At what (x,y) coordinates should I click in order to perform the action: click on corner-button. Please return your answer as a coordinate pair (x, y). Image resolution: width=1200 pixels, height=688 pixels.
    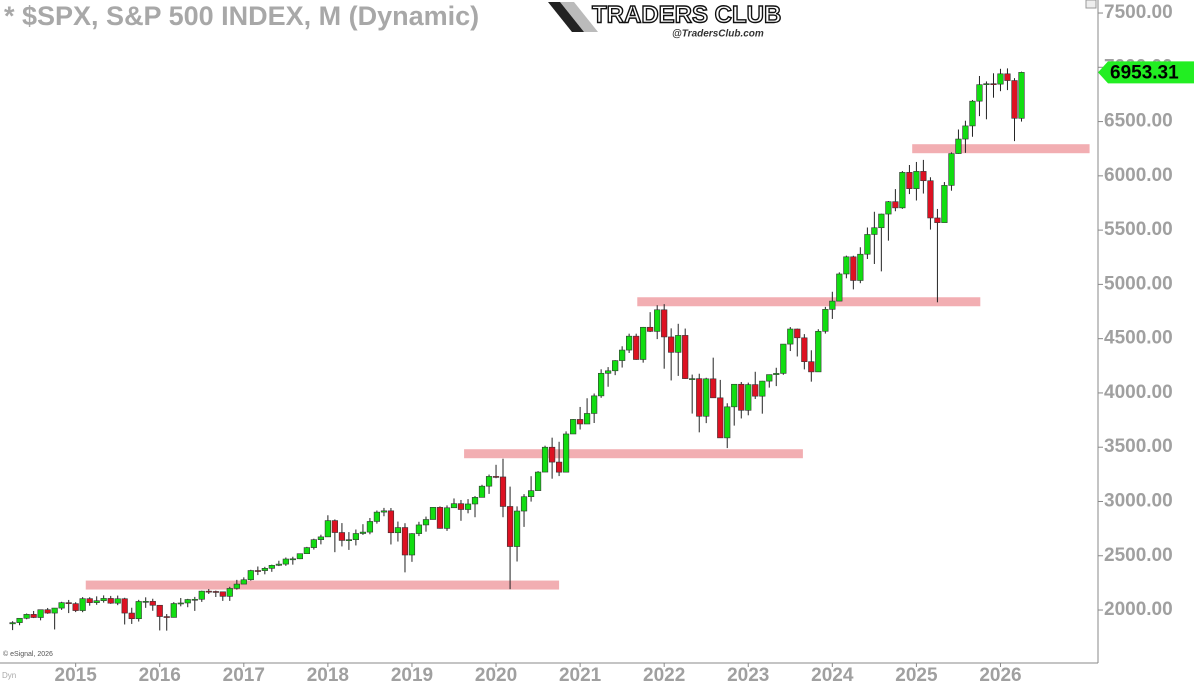
    Looking at the image, I should click on (1091, 4).